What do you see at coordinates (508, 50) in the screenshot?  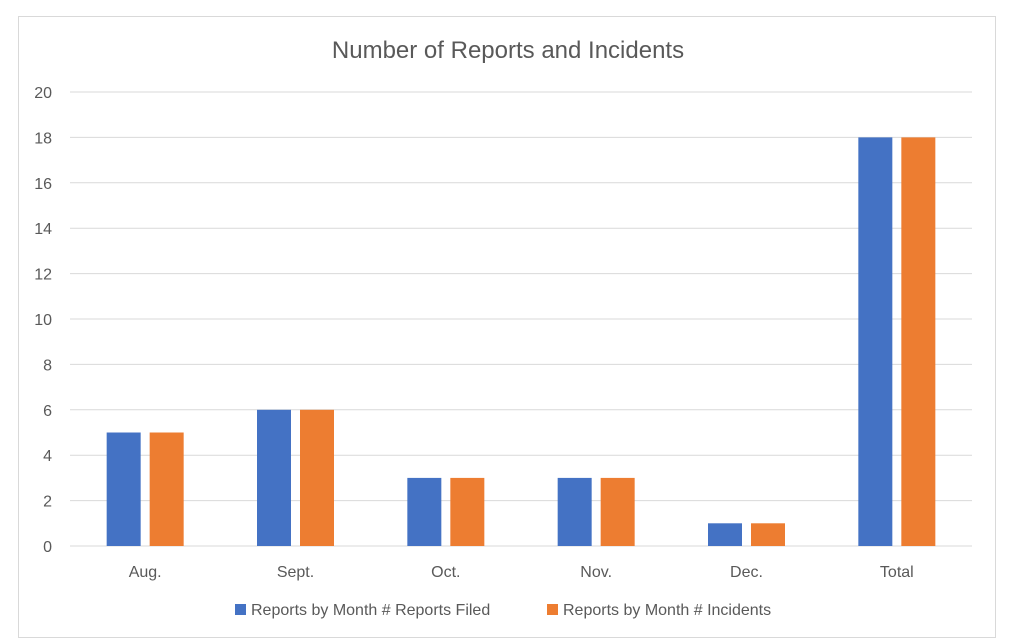 I see `chart-title: Number of Reports and Incidents` at bounding box center [508, 50].